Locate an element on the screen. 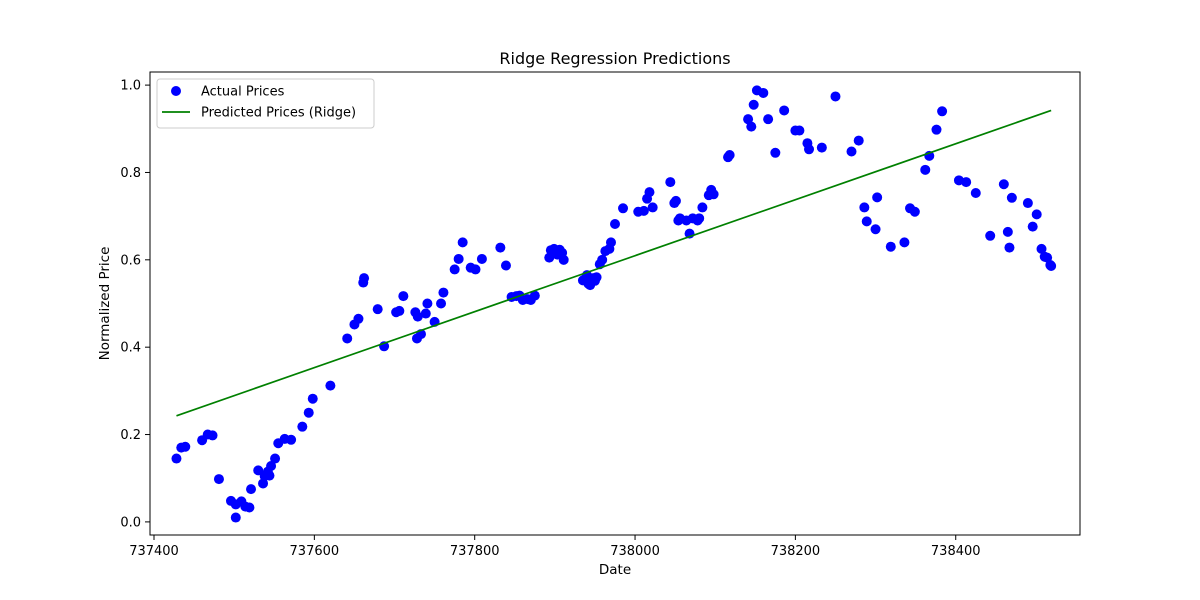  y-tick-label-1: 0.2 is located at coordinates (130, 435).